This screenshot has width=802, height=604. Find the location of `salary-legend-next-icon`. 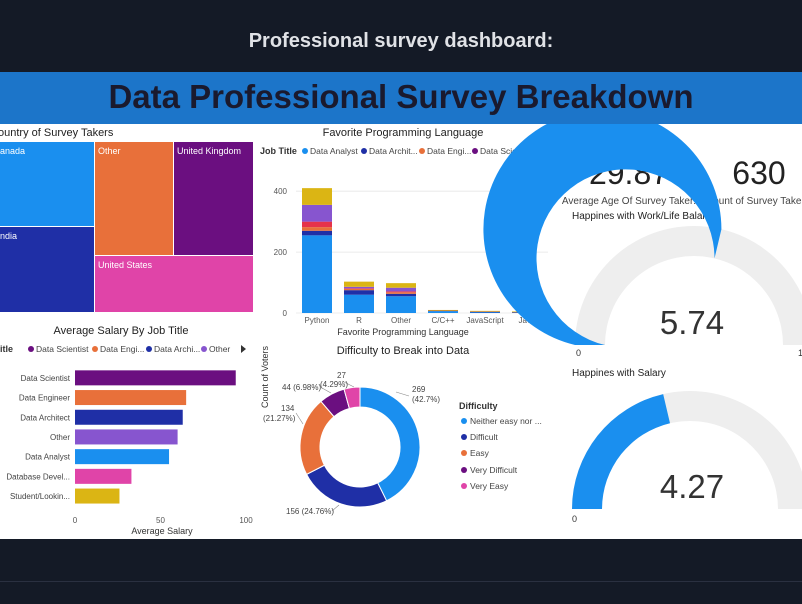

salary-legend-next-icon is located at coordinates (243, 349).